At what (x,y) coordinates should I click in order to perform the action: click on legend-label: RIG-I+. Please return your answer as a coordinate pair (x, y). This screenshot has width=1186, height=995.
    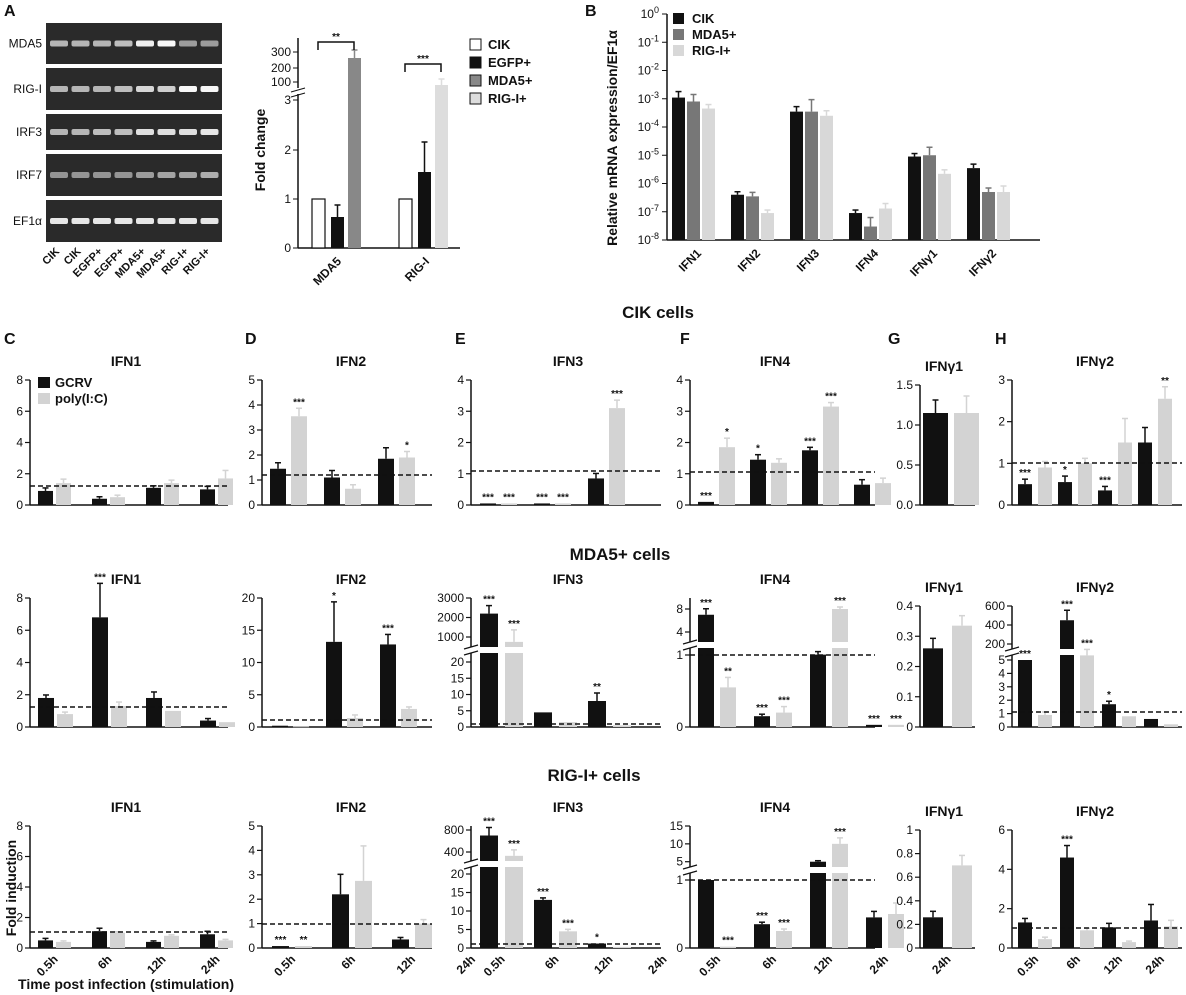
    Looking at the image, I should click on (507, 98).